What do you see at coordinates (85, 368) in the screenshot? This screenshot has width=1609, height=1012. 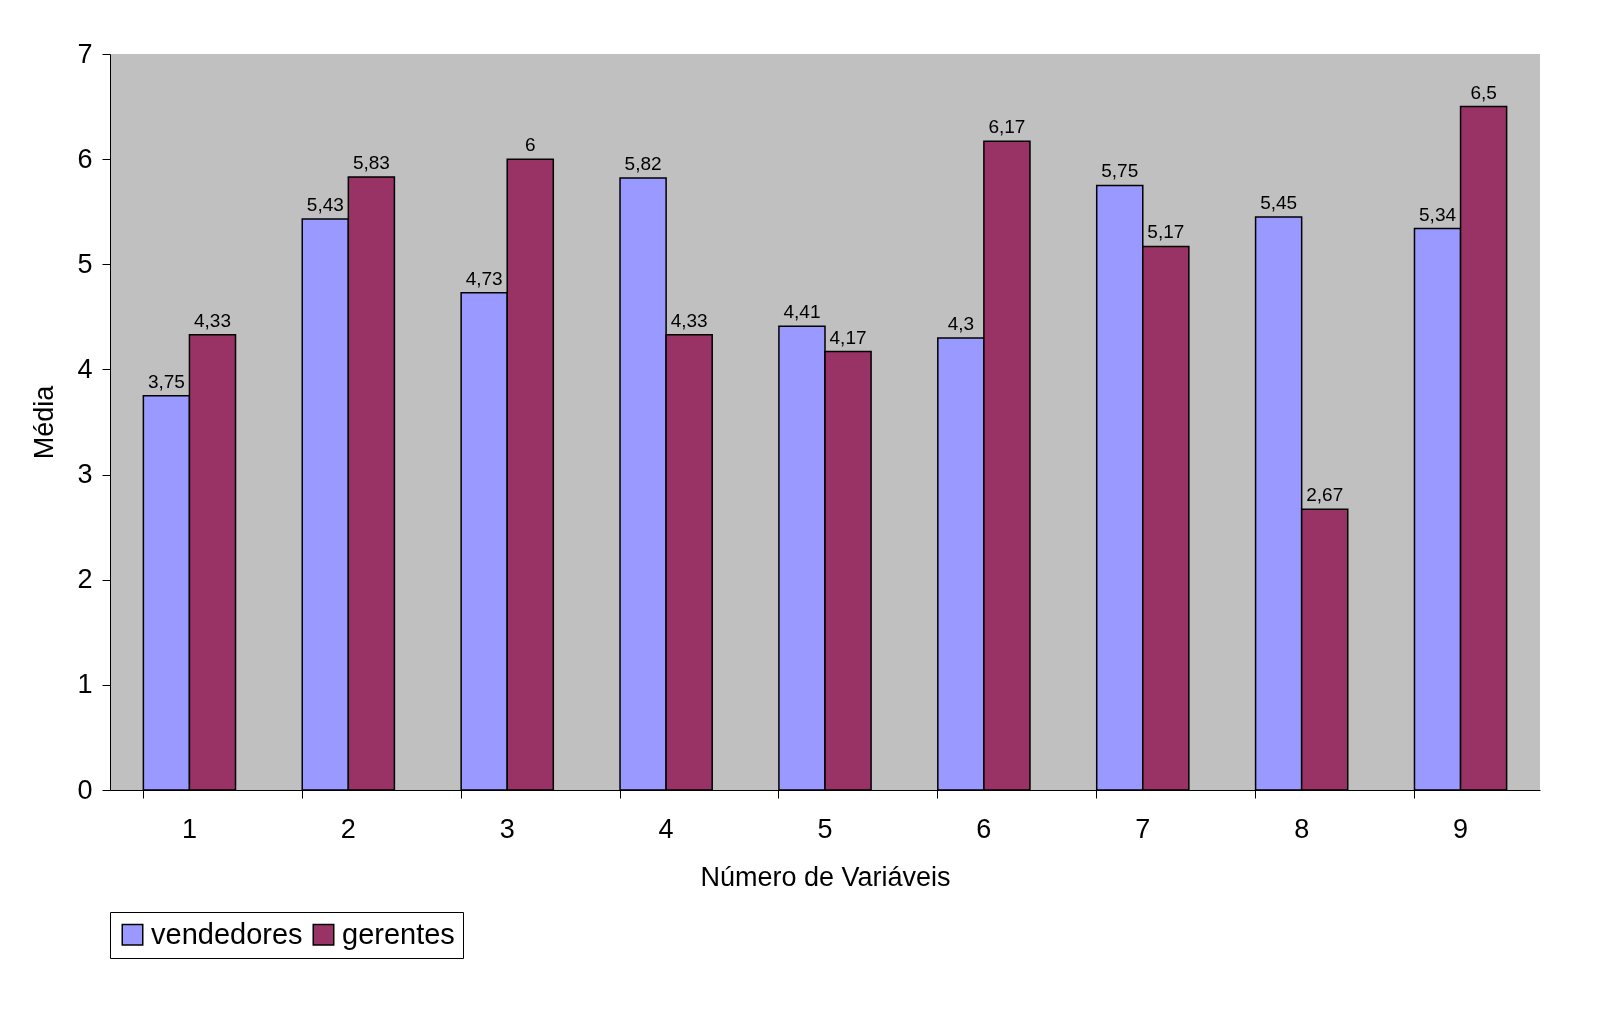 I see `y-tick-label: 4` at bounding box center [85, 368].